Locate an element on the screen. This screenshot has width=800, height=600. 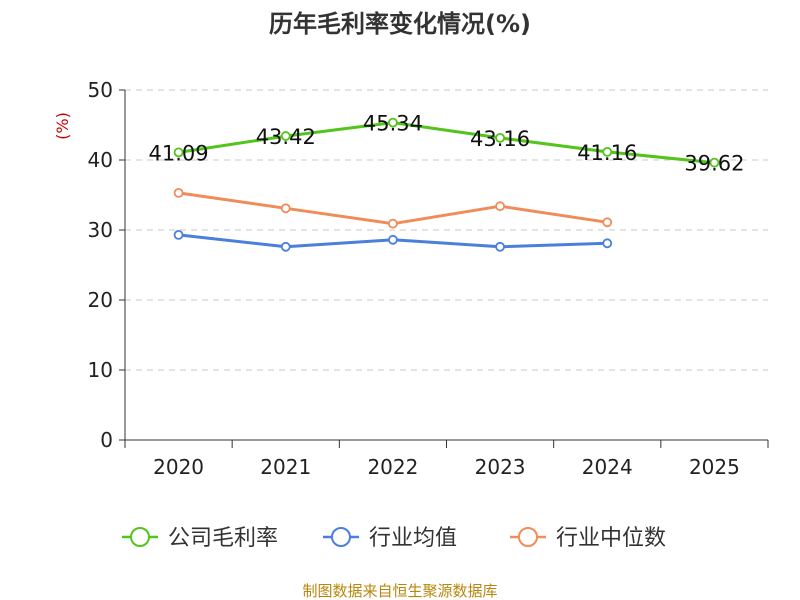
chart-title: 历年毛利率变化情况(%) is located at coordinates (400, 24).